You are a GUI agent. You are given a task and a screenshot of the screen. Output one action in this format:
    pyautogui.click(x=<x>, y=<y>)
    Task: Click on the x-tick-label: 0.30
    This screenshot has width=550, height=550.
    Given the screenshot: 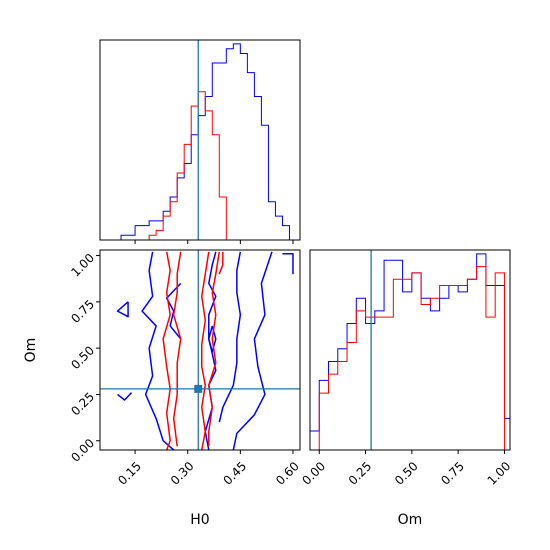 What is the action you would take?
    pyautogui.click(x=182, y=473)
    